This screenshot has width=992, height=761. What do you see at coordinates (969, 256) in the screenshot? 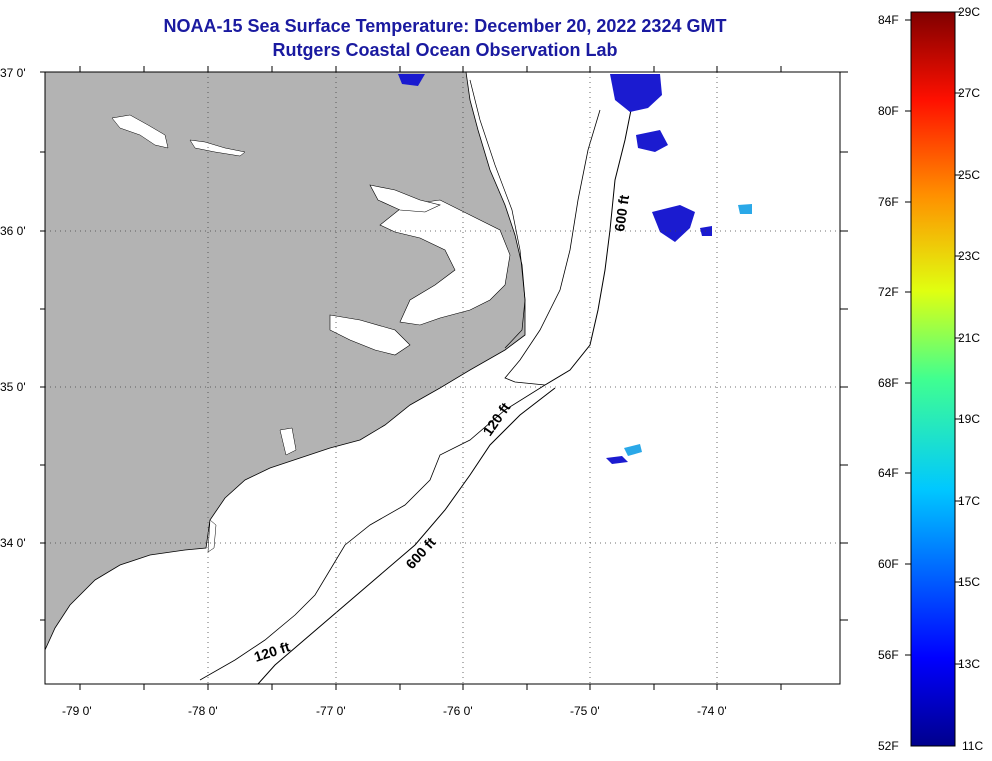
I see `colorbar-label-c: 23C` at bounding box center [969, 256].